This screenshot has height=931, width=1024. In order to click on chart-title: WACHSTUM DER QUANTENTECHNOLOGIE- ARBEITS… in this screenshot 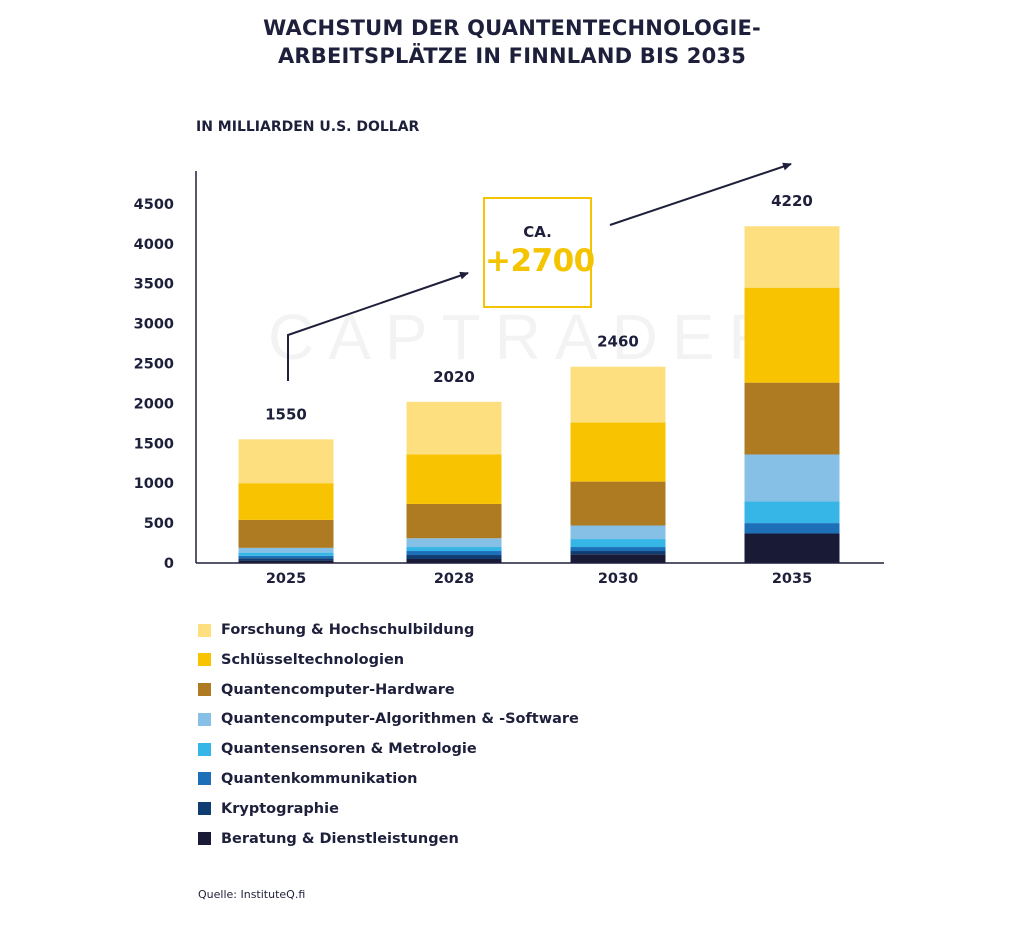, I will do `click(512, 42)`.